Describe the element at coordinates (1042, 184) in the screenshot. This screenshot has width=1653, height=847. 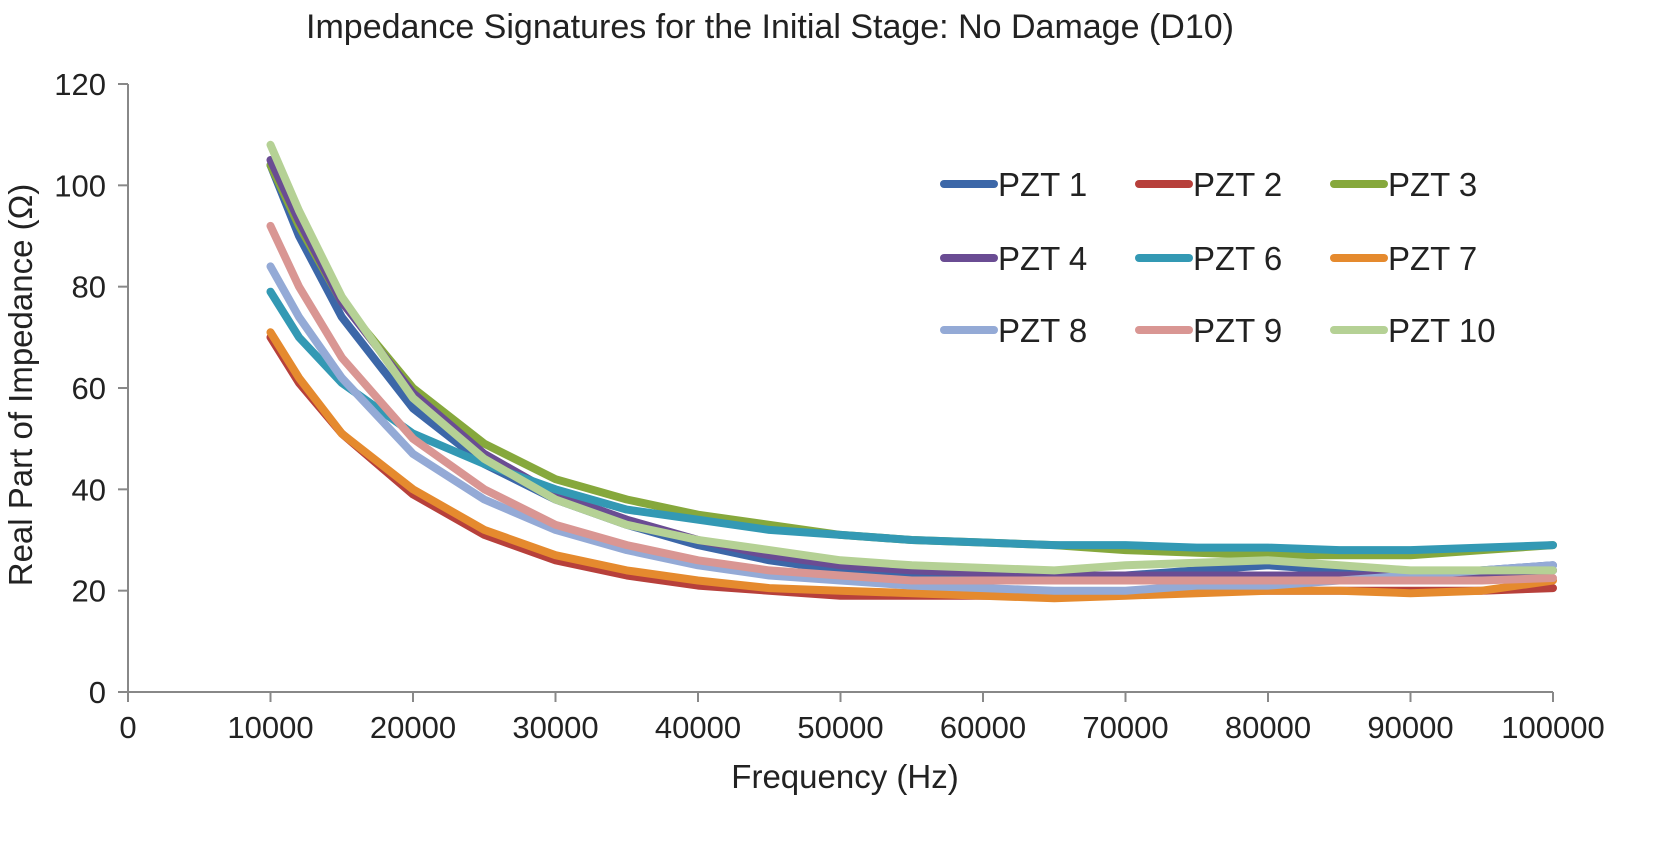
I see `legend-label-pzt-1: PZT 1` at that location.